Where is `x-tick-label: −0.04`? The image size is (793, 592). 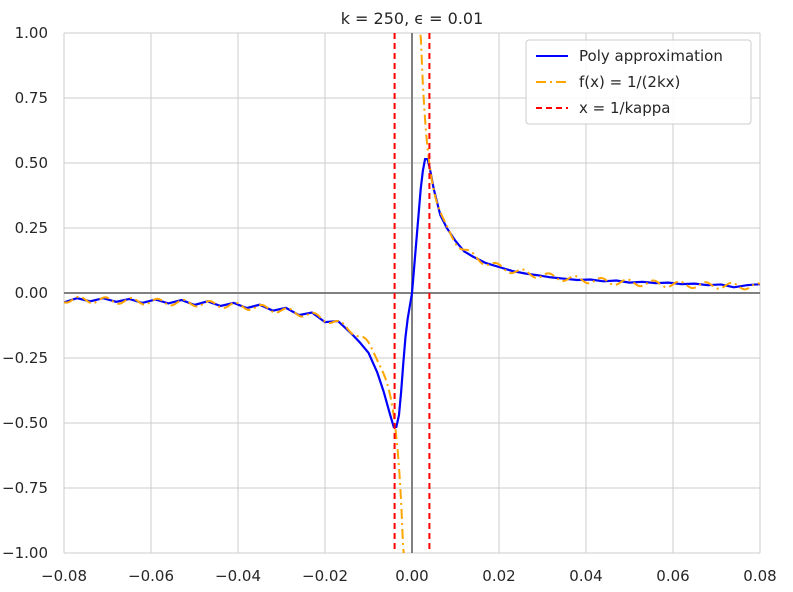 x-tick-label: −0.04 is located at coordinates (238, 576).